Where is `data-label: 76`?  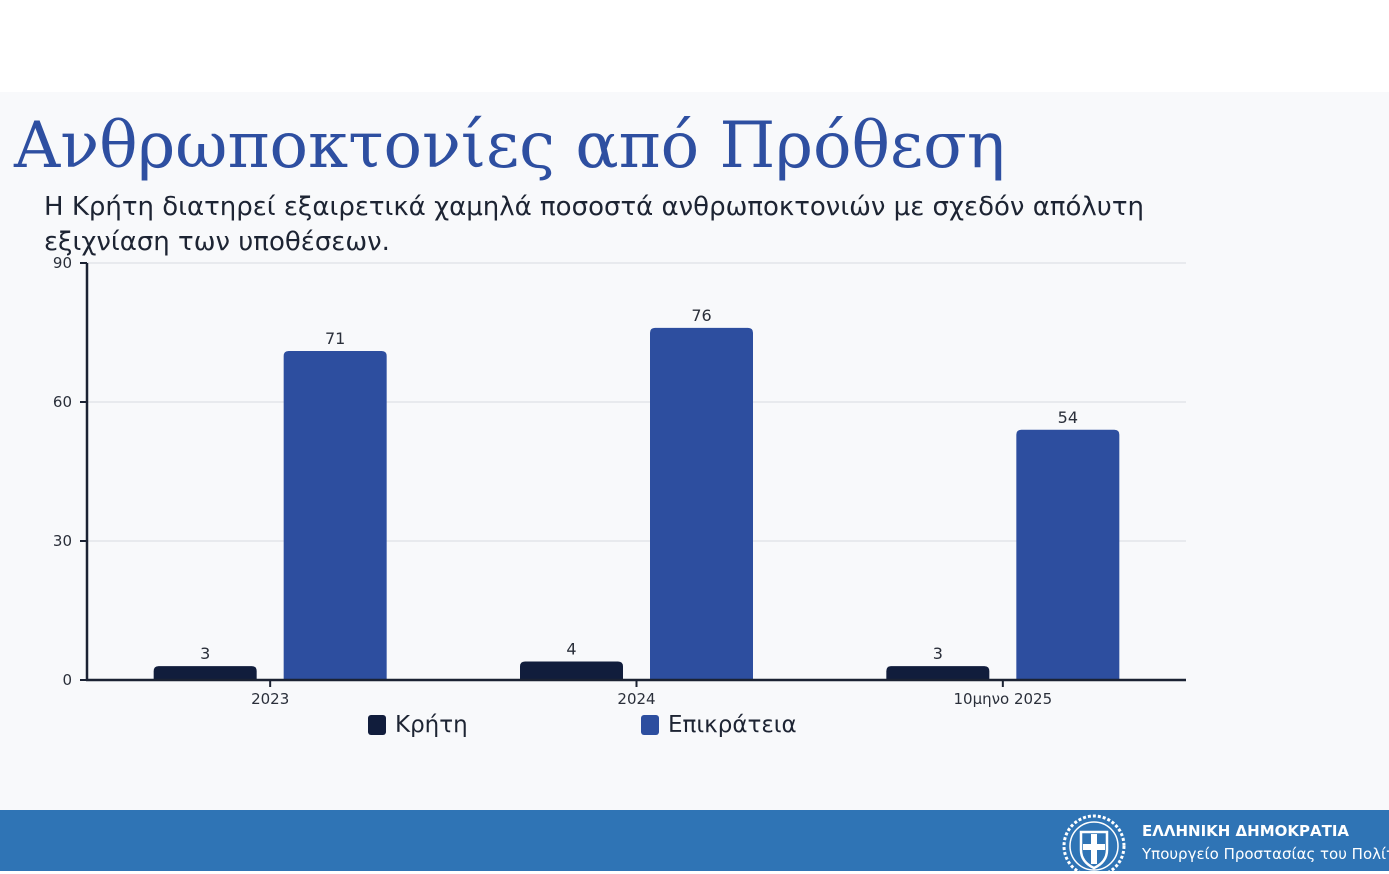 data-label: 76 is located at coordinates (701, 315).